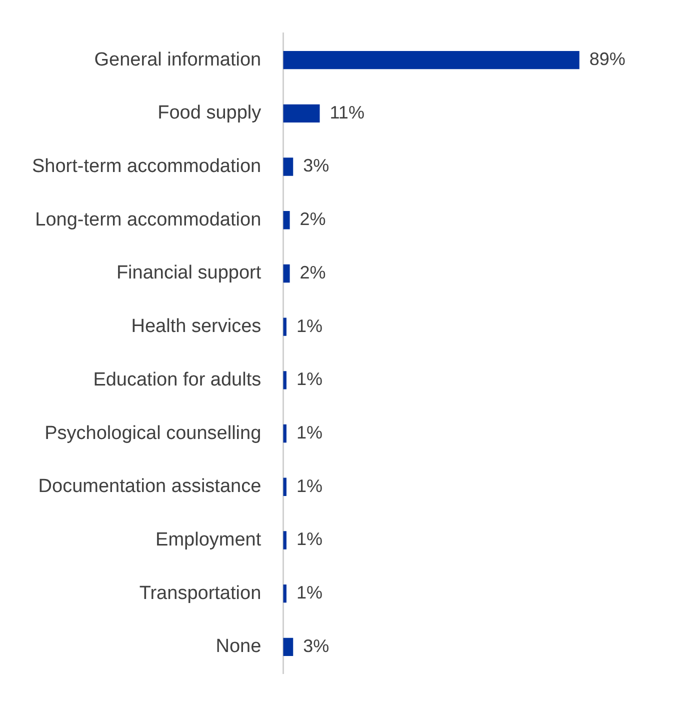 The image size is (678, 707). I want to click on y-tick-label: General information, so click(178, 59).